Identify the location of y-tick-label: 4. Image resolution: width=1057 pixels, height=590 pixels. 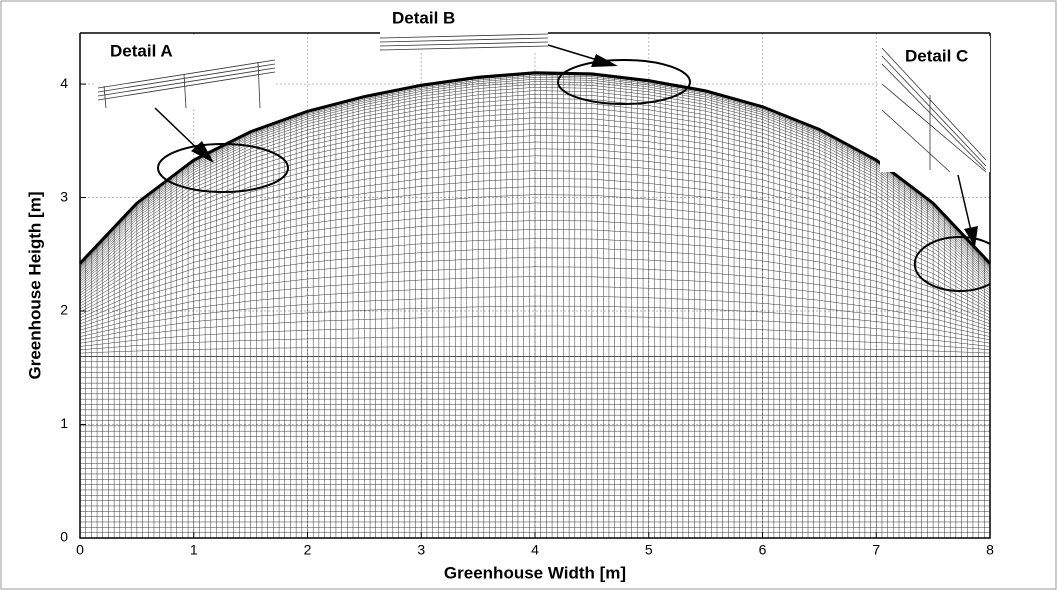
(64, 83).